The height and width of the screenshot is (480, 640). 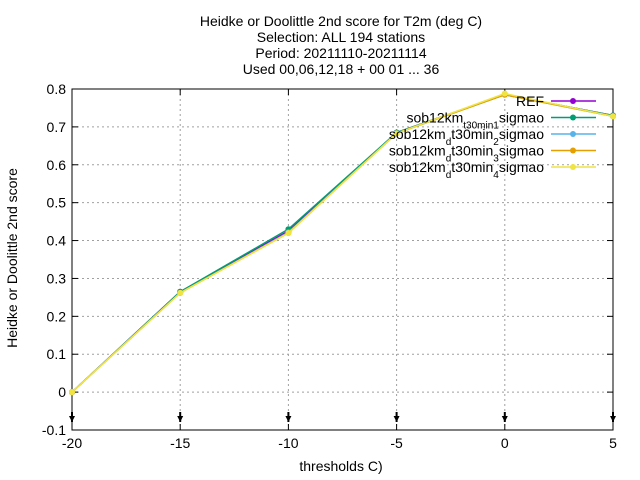 What do you see at coordinates (466, 170) in the screenshot?
I see `legend-label-5: sob12kmdt30min4sigmao` at bounding box center [466, 170].